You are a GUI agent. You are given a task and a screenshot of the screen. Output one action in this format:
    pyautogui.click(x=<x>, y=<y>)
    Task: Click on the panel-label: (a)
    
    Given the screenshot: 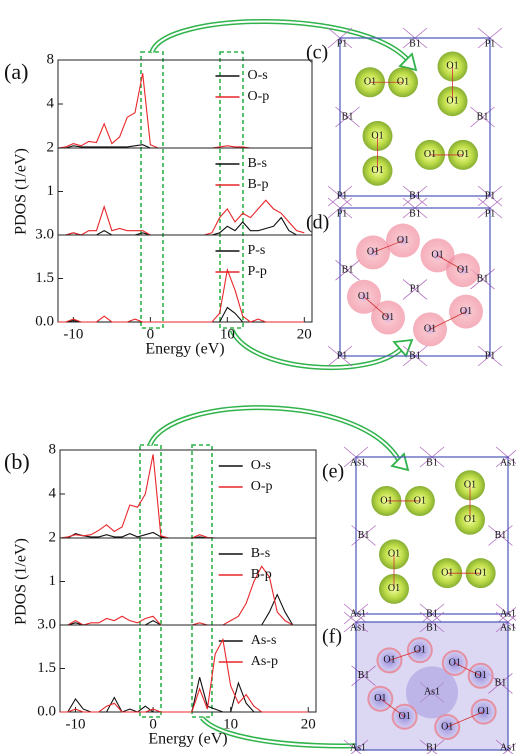 What is the action you would take?
    pyautogui.click(x=16, y=71)
    